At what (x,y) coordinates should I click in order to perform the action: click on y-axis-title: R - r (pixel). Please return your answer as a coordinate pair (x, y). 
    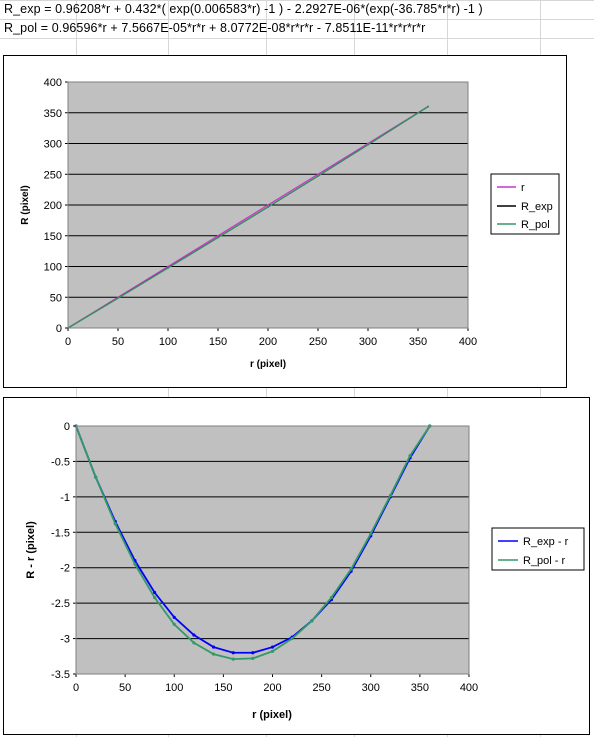
    Looking at the image, I should click on (31, 550).